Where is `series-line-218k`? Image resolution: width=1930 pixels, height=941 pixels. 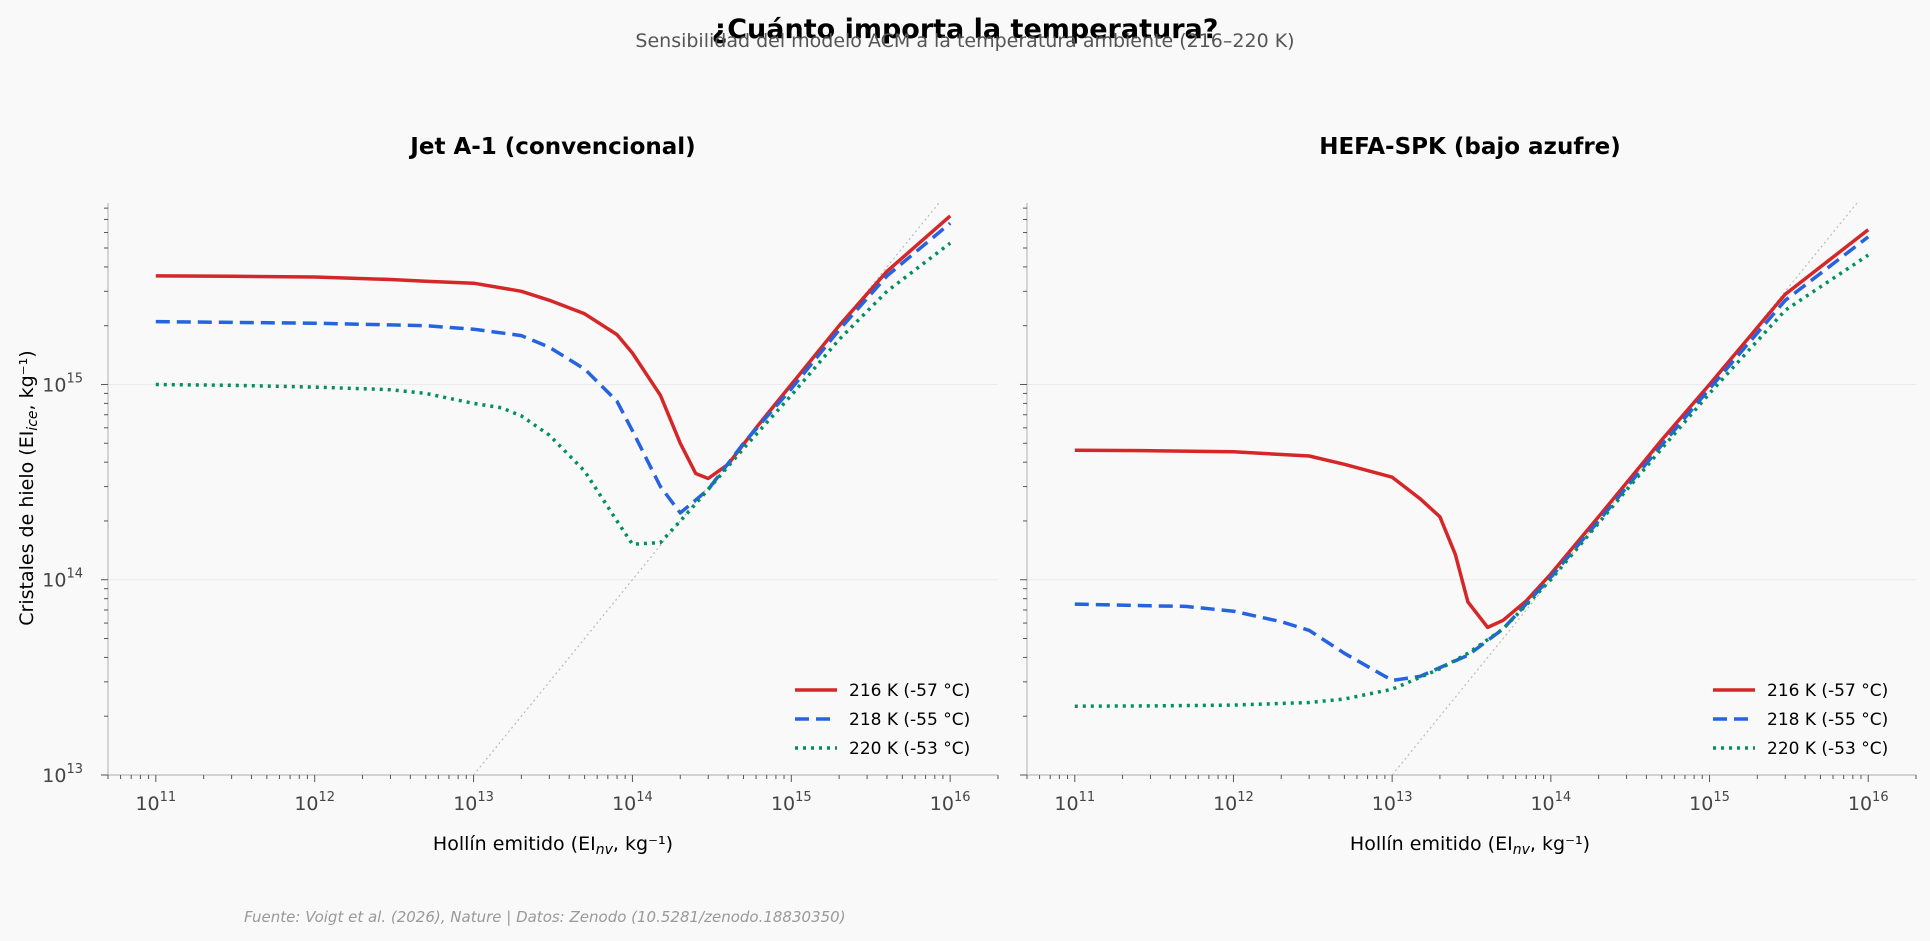 series-line-218k is located at coordinates (553, 368).